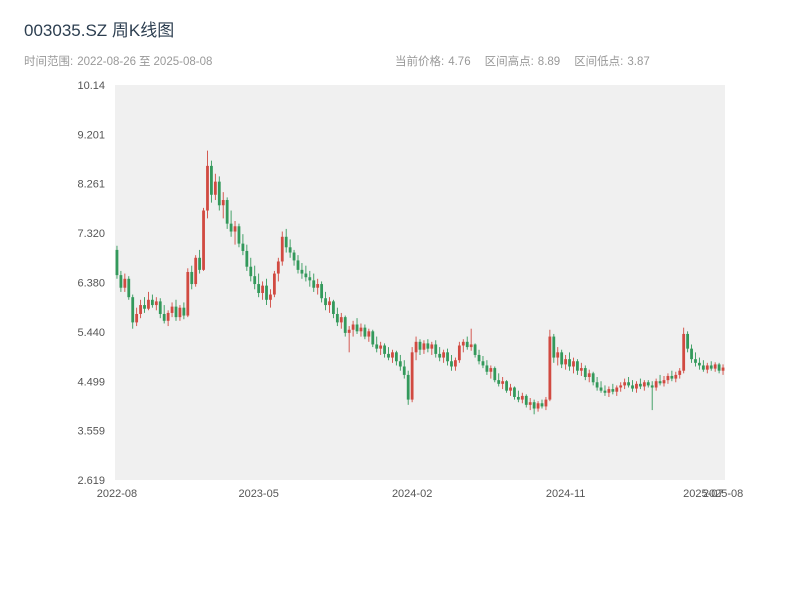 This screenshot has width=800, height=600. What do you see at coordinates (91, 333) in the screenshot?
I see `y-tick-label: 5.440` at bounding box center [91, 333].